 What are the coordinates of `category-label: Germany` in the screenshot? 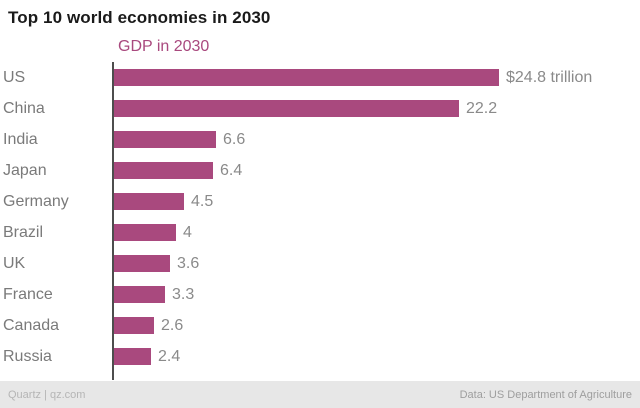 It's located at (36, 201).